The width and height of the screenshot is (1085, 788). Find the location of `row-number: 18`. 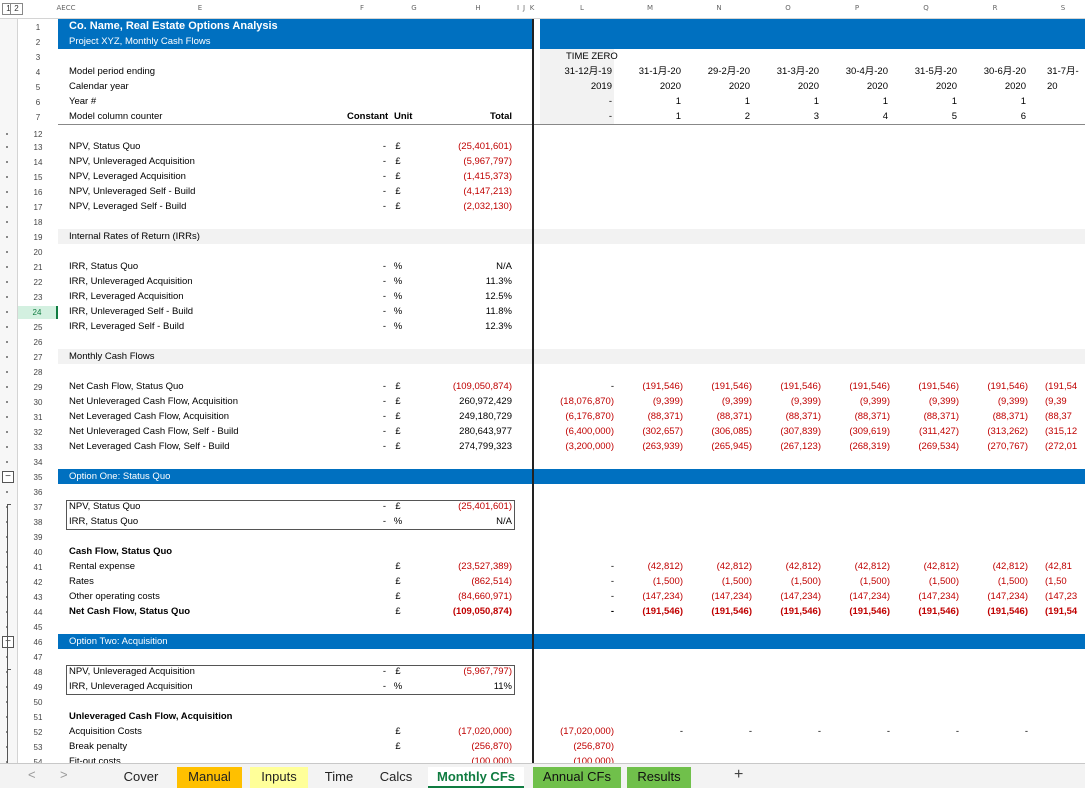

row-number: 18 is located at coordinates (38, 222).